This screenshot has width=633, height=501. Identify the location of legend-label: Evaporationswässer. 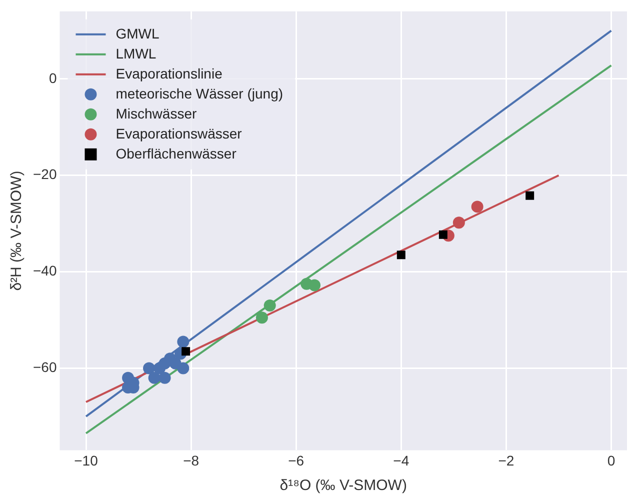
(179, 133).